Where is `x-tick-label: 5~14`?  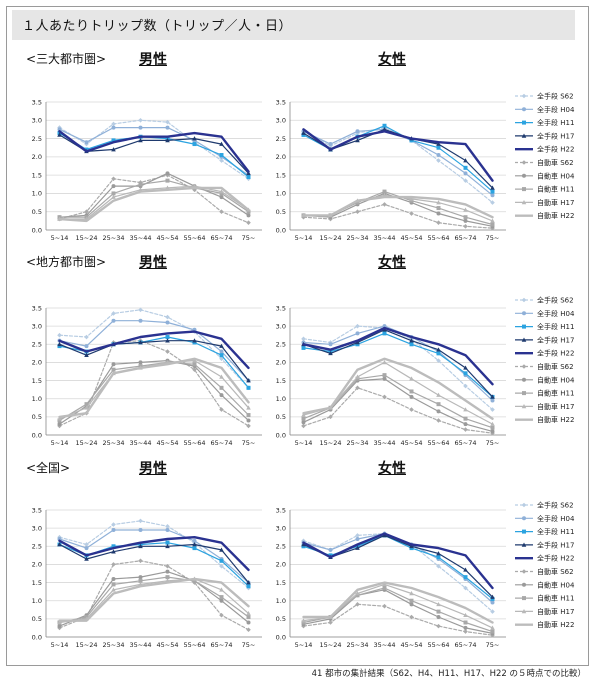 x-tick-label: 5~14 is located at coordinates (304, 443).